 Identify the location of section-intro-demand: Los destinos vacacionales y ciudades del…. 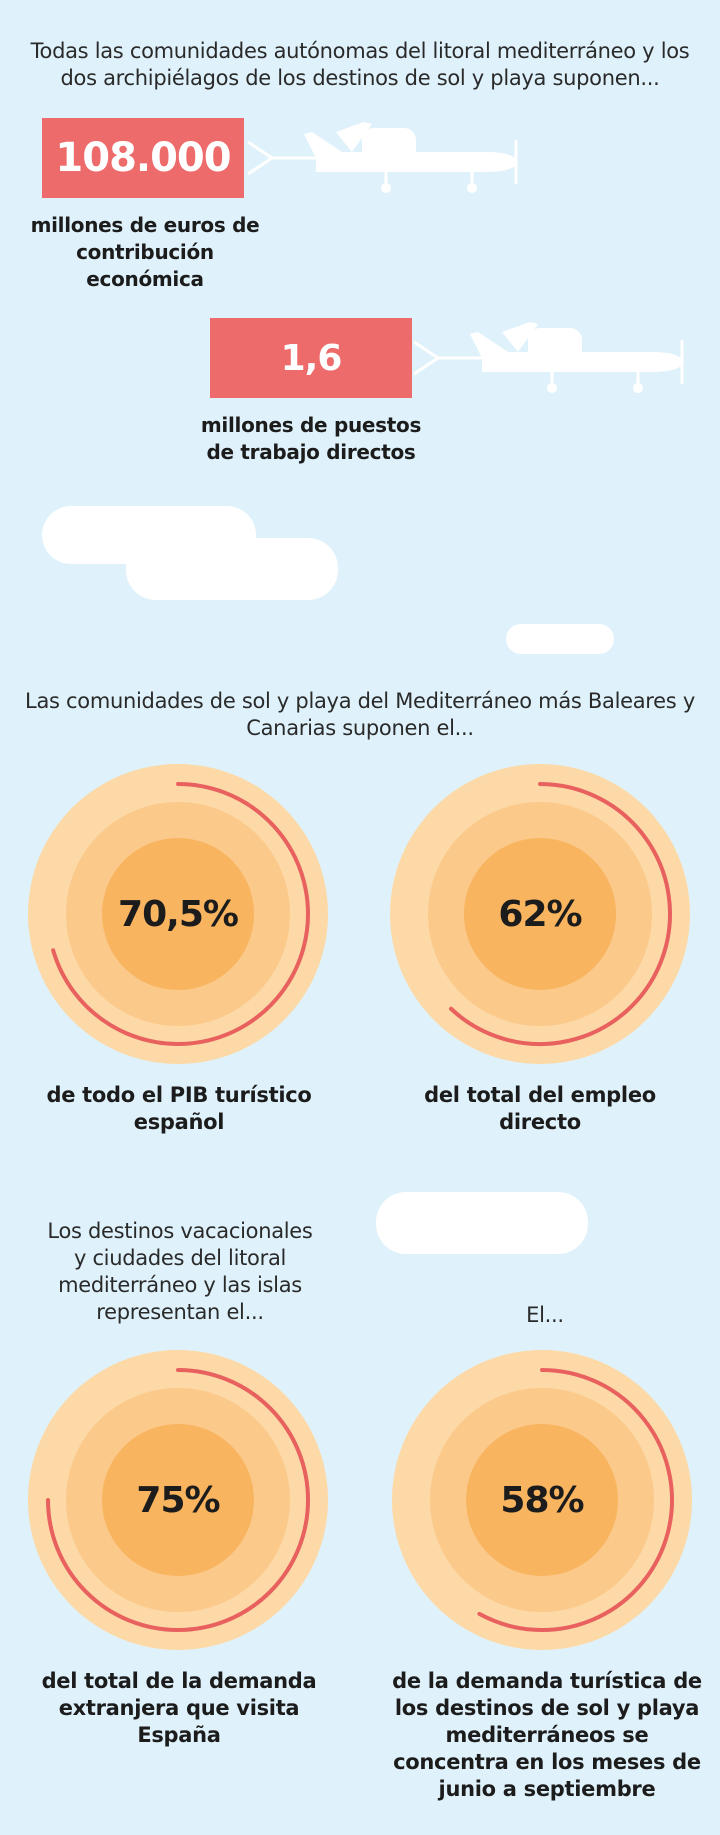
(180, 1271).